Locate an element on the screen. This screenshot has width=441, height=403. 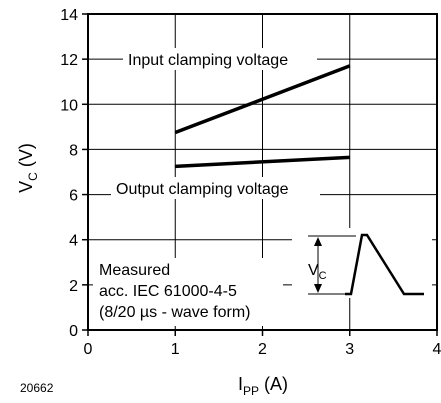
y-tick-label: 14 is located at coordinates (69, 15).